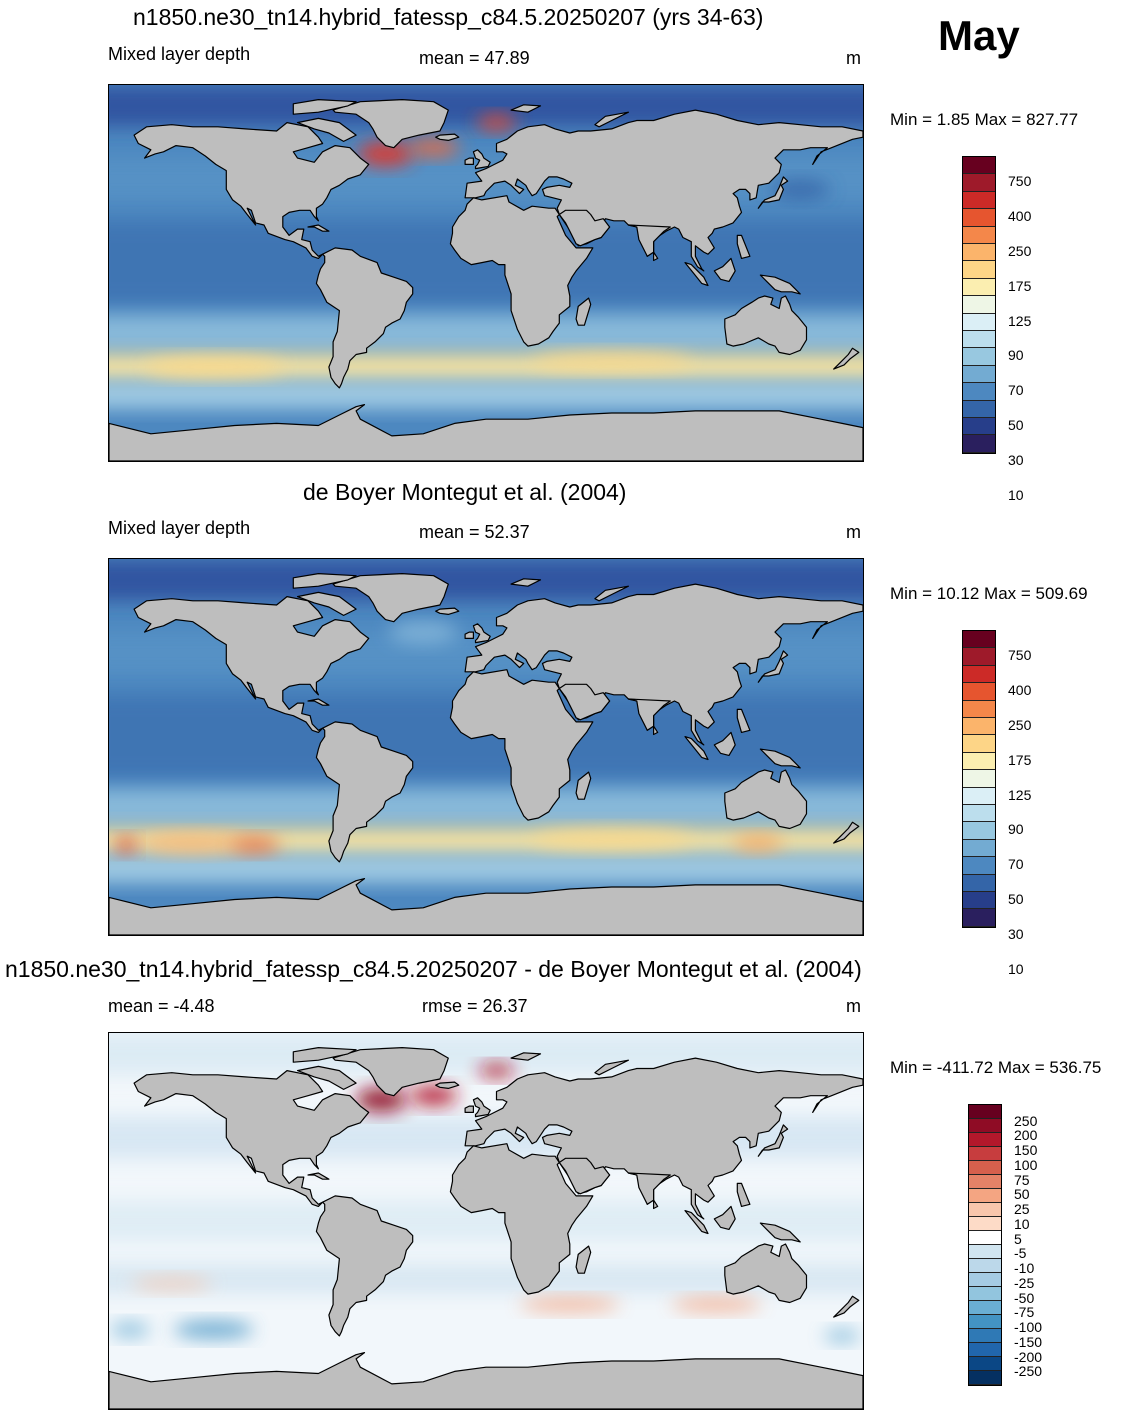  I want to click on panel1-units: m, so click(853, 58).